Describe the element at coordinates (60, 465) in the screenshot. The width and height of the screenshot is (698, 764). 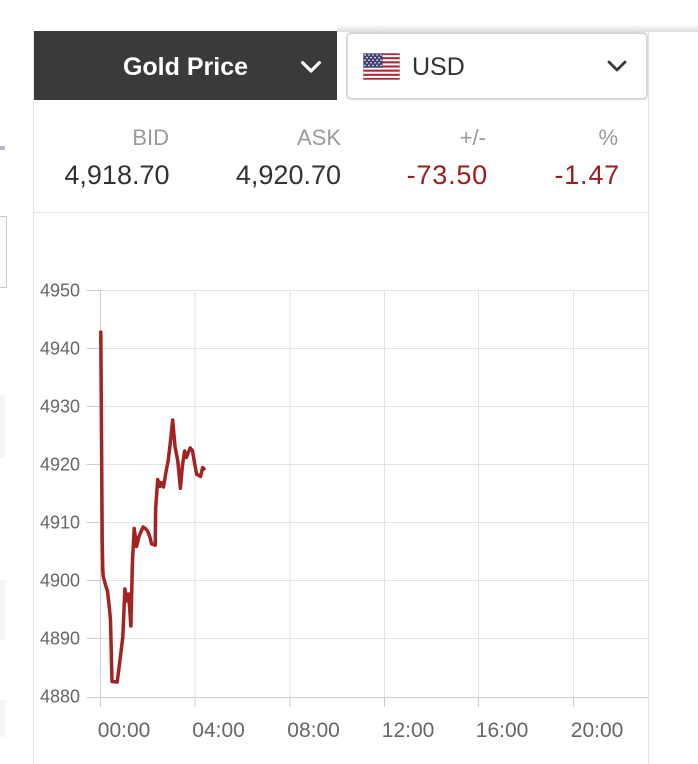
I see `svg-text: 4920` at that location.